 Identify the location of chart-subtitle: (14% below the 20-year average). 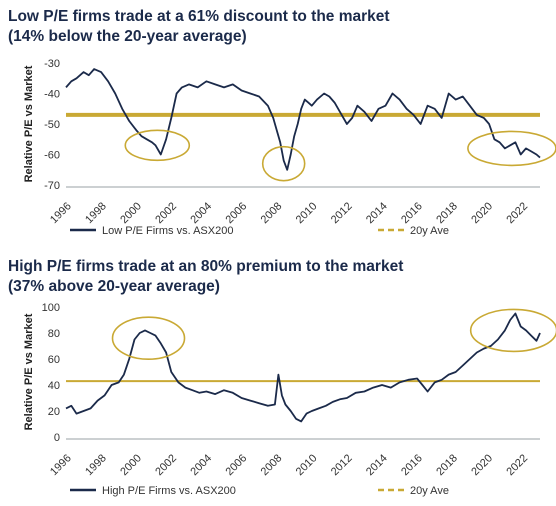
(127, 36).